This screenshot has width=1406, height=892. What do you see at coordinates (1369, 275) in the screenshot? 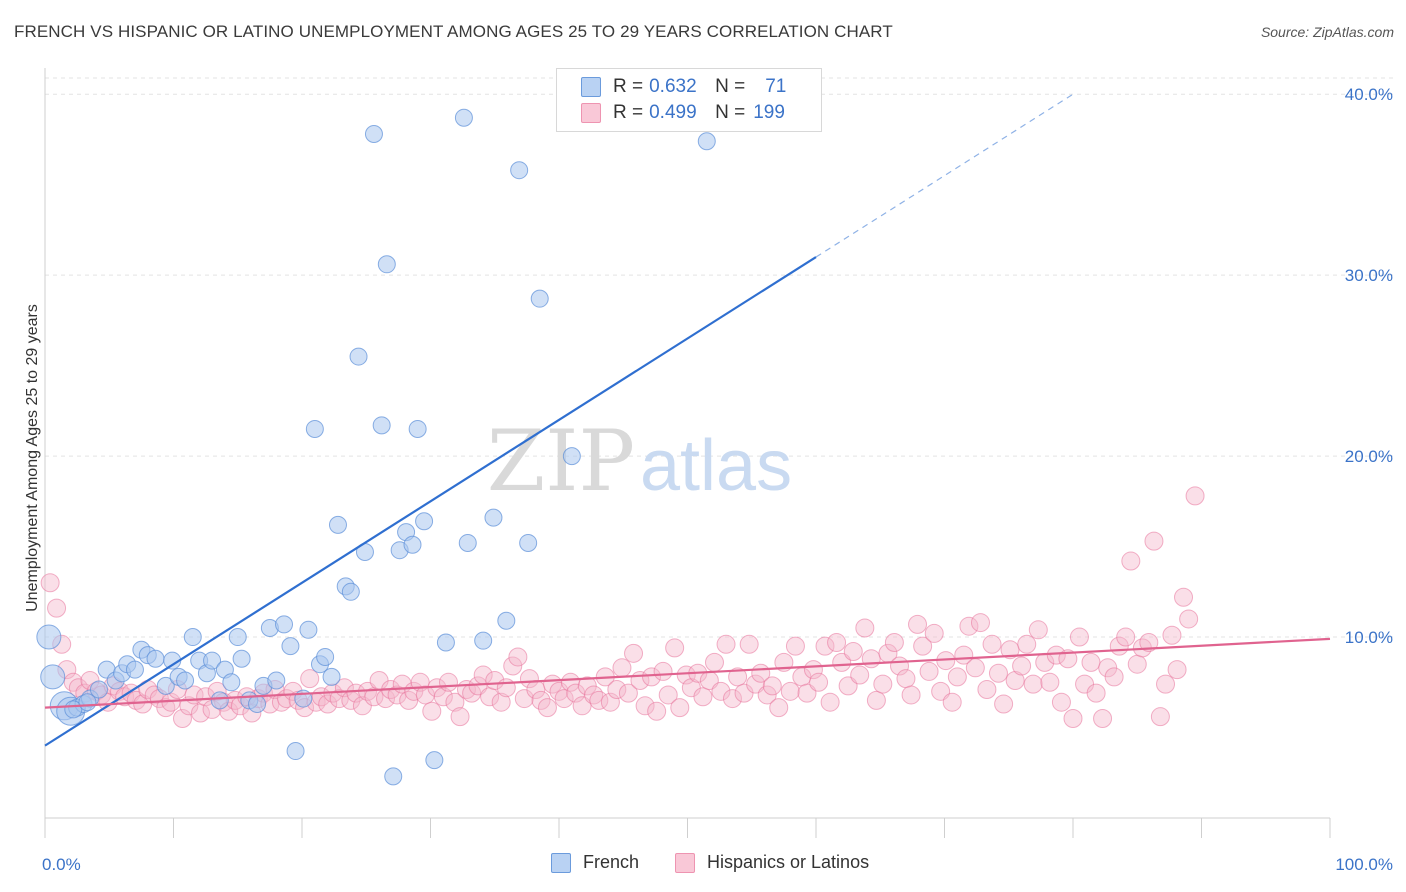
I see `y-tick-label: 30.0%` at bounding box center [1369, 275].